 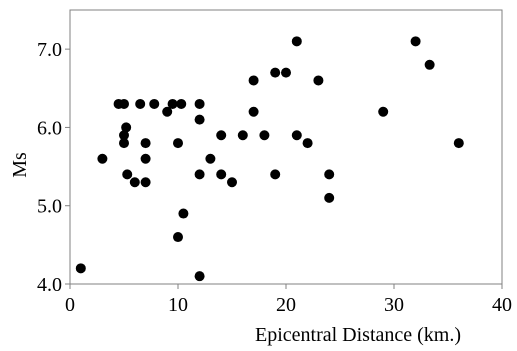 What do you see at coordinates (394, 305) in the screenshot?
I see `x-tick-label: 30` at bounding box center [394, 305].